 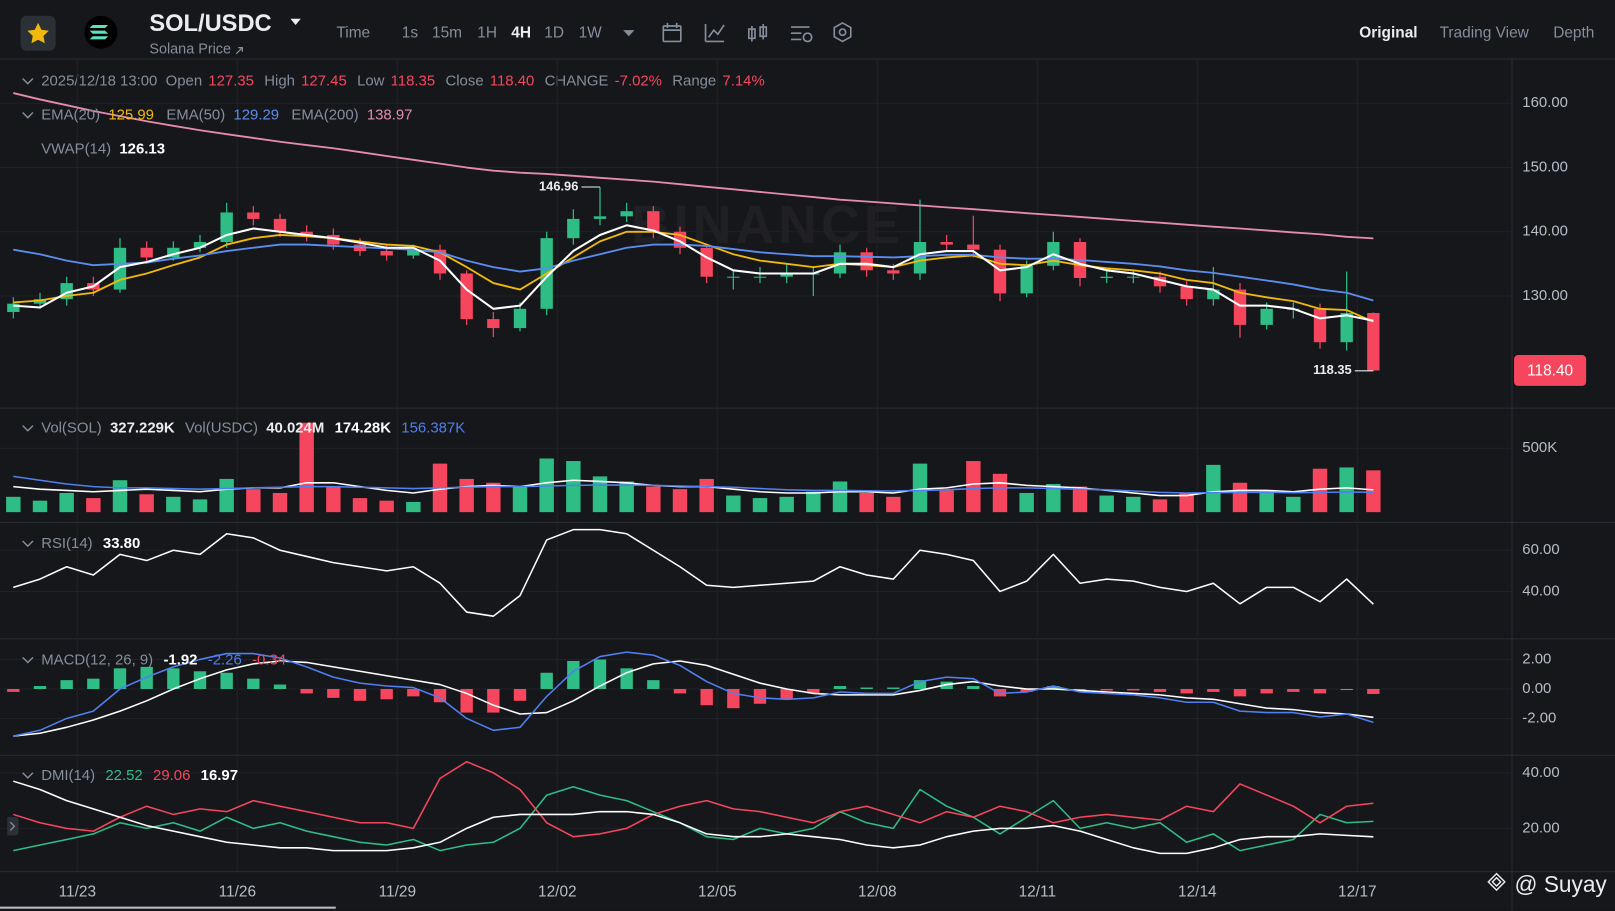 I want to click on symbol-dropdown, so click(x=295, y=21).